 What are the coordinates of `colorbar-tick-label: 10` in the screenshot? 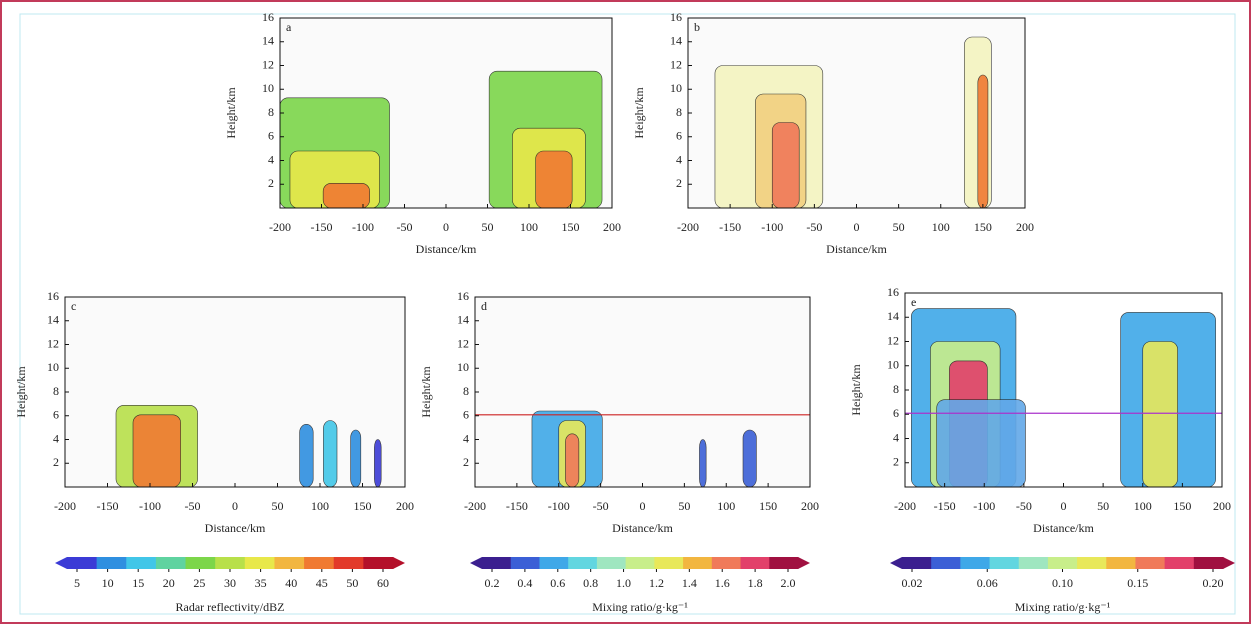 It's located at (108, 583).